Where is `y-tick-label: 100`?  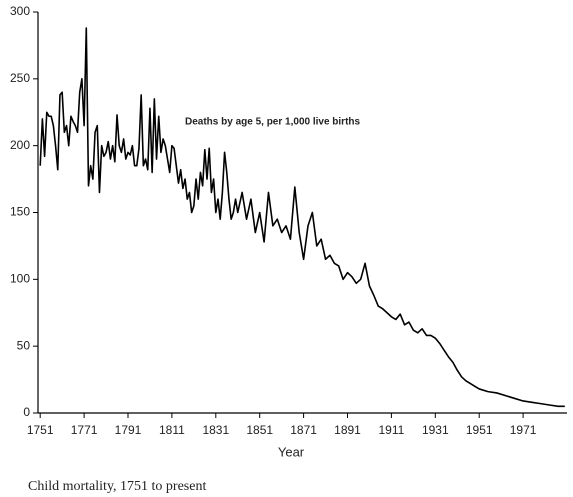
y-tick-label: 100 is located at coordinates (20, 279).